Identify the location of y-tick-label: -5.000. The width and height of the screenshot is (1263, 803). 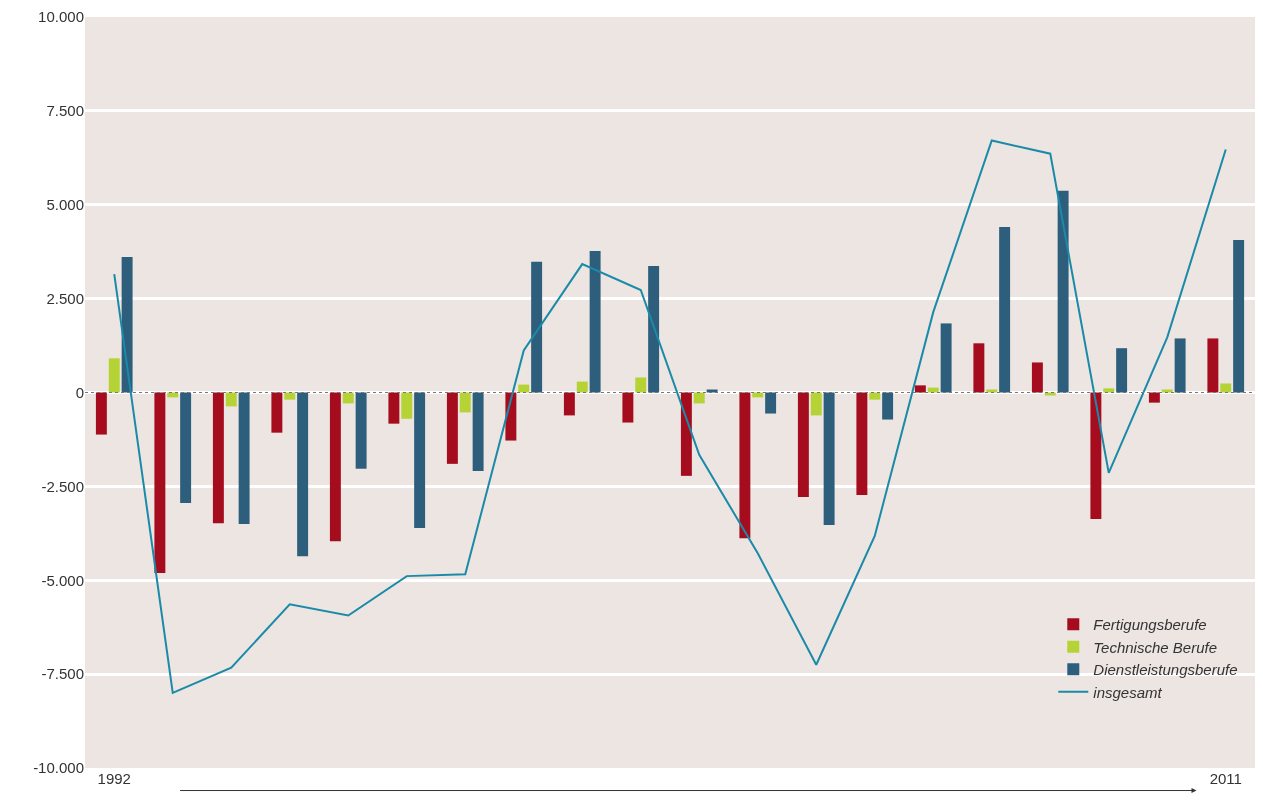
(62, 580).